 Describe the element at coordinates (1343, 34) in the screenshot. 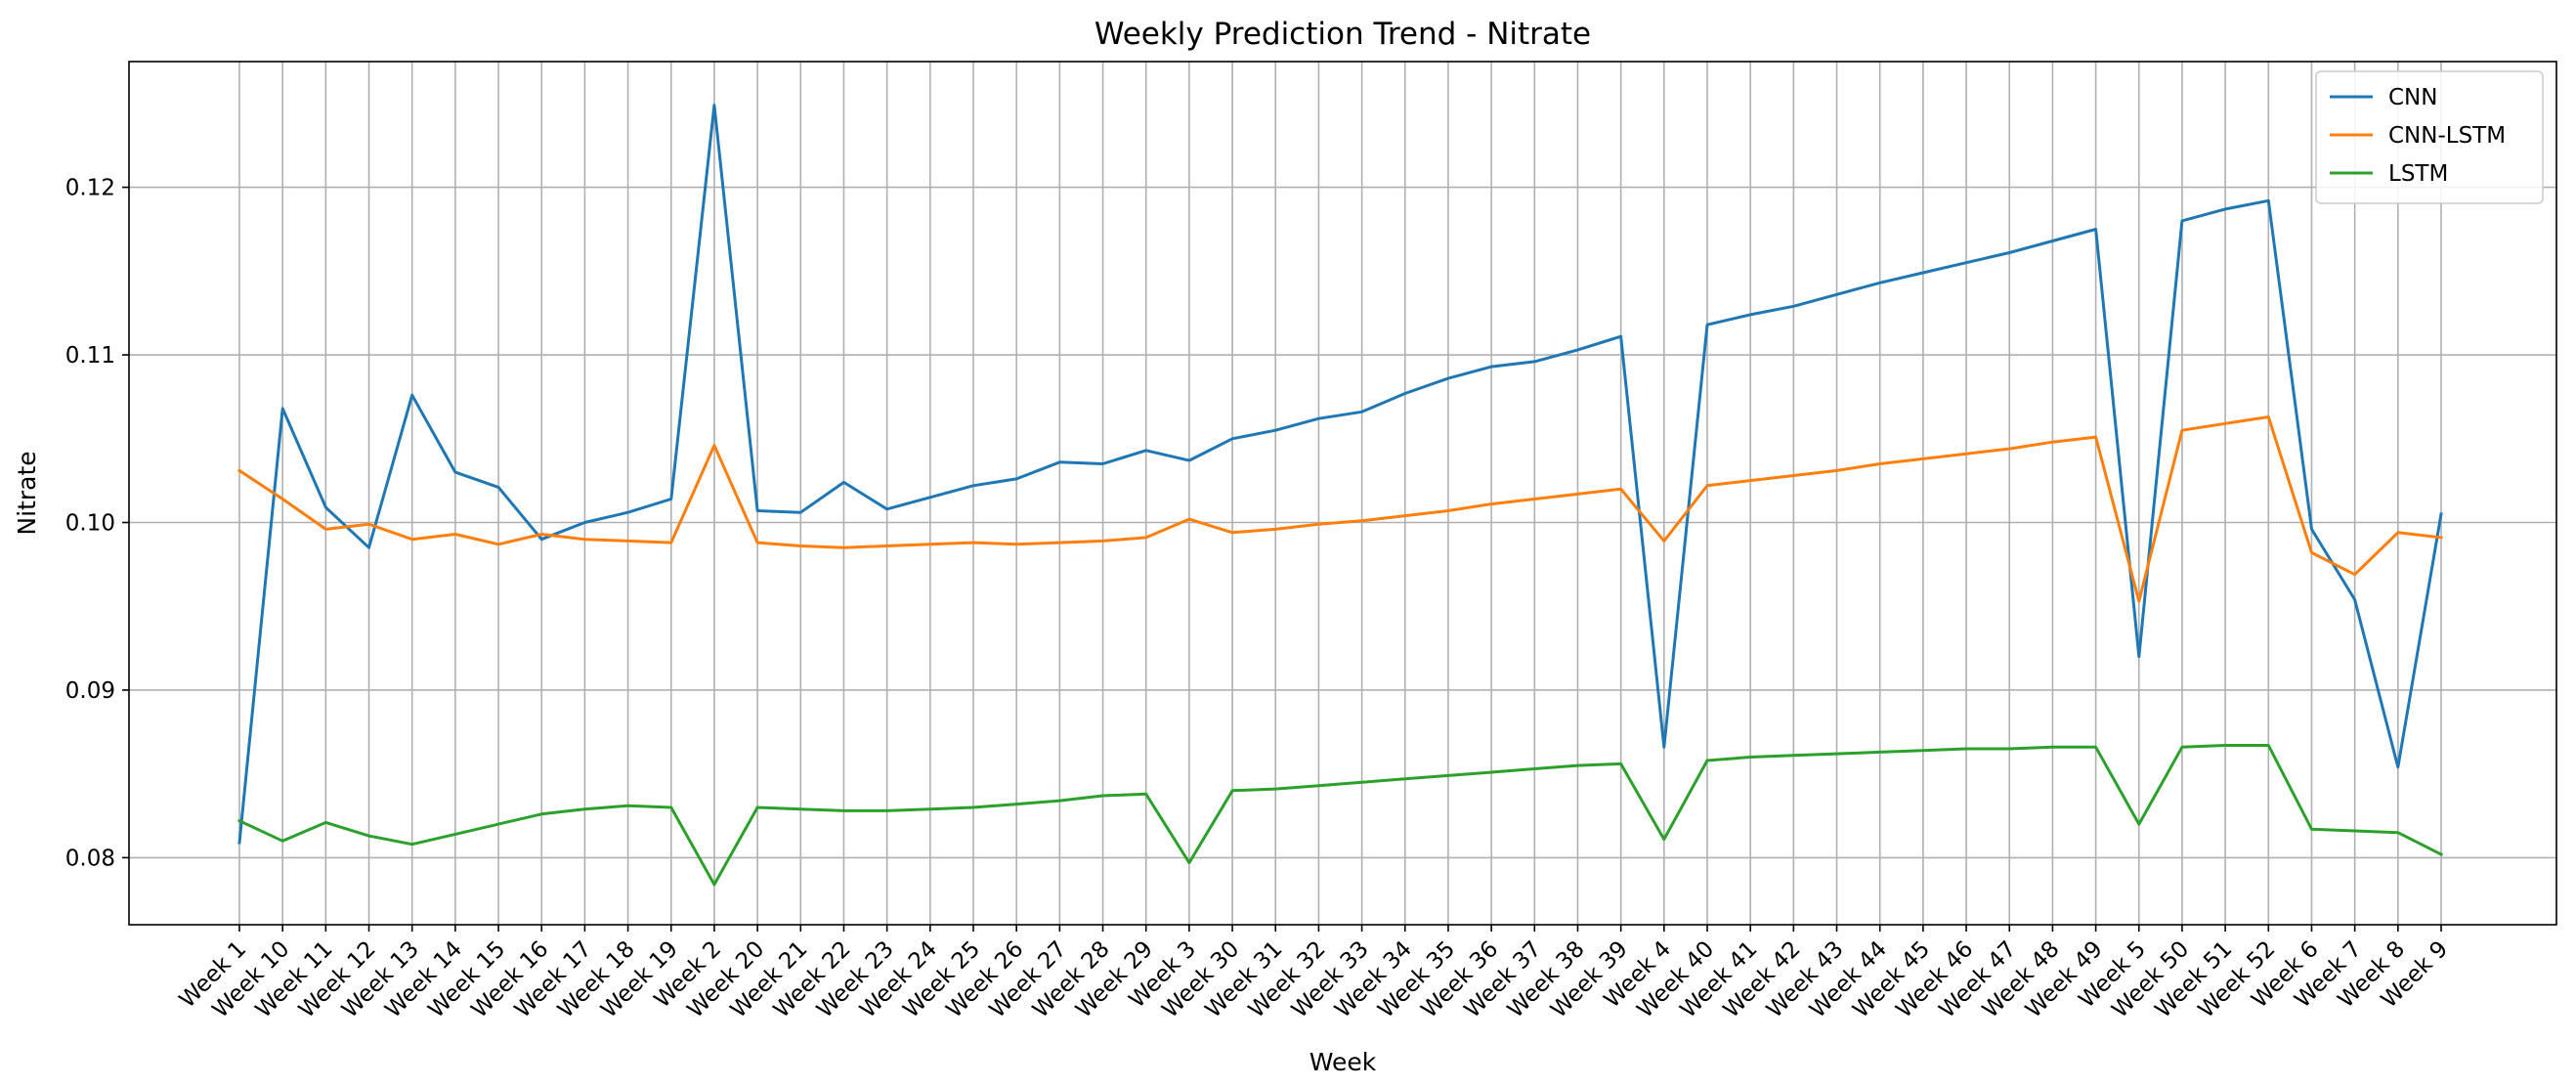

I see `chart-title: Weekly Prediction Trend - Nitrate` at that location.